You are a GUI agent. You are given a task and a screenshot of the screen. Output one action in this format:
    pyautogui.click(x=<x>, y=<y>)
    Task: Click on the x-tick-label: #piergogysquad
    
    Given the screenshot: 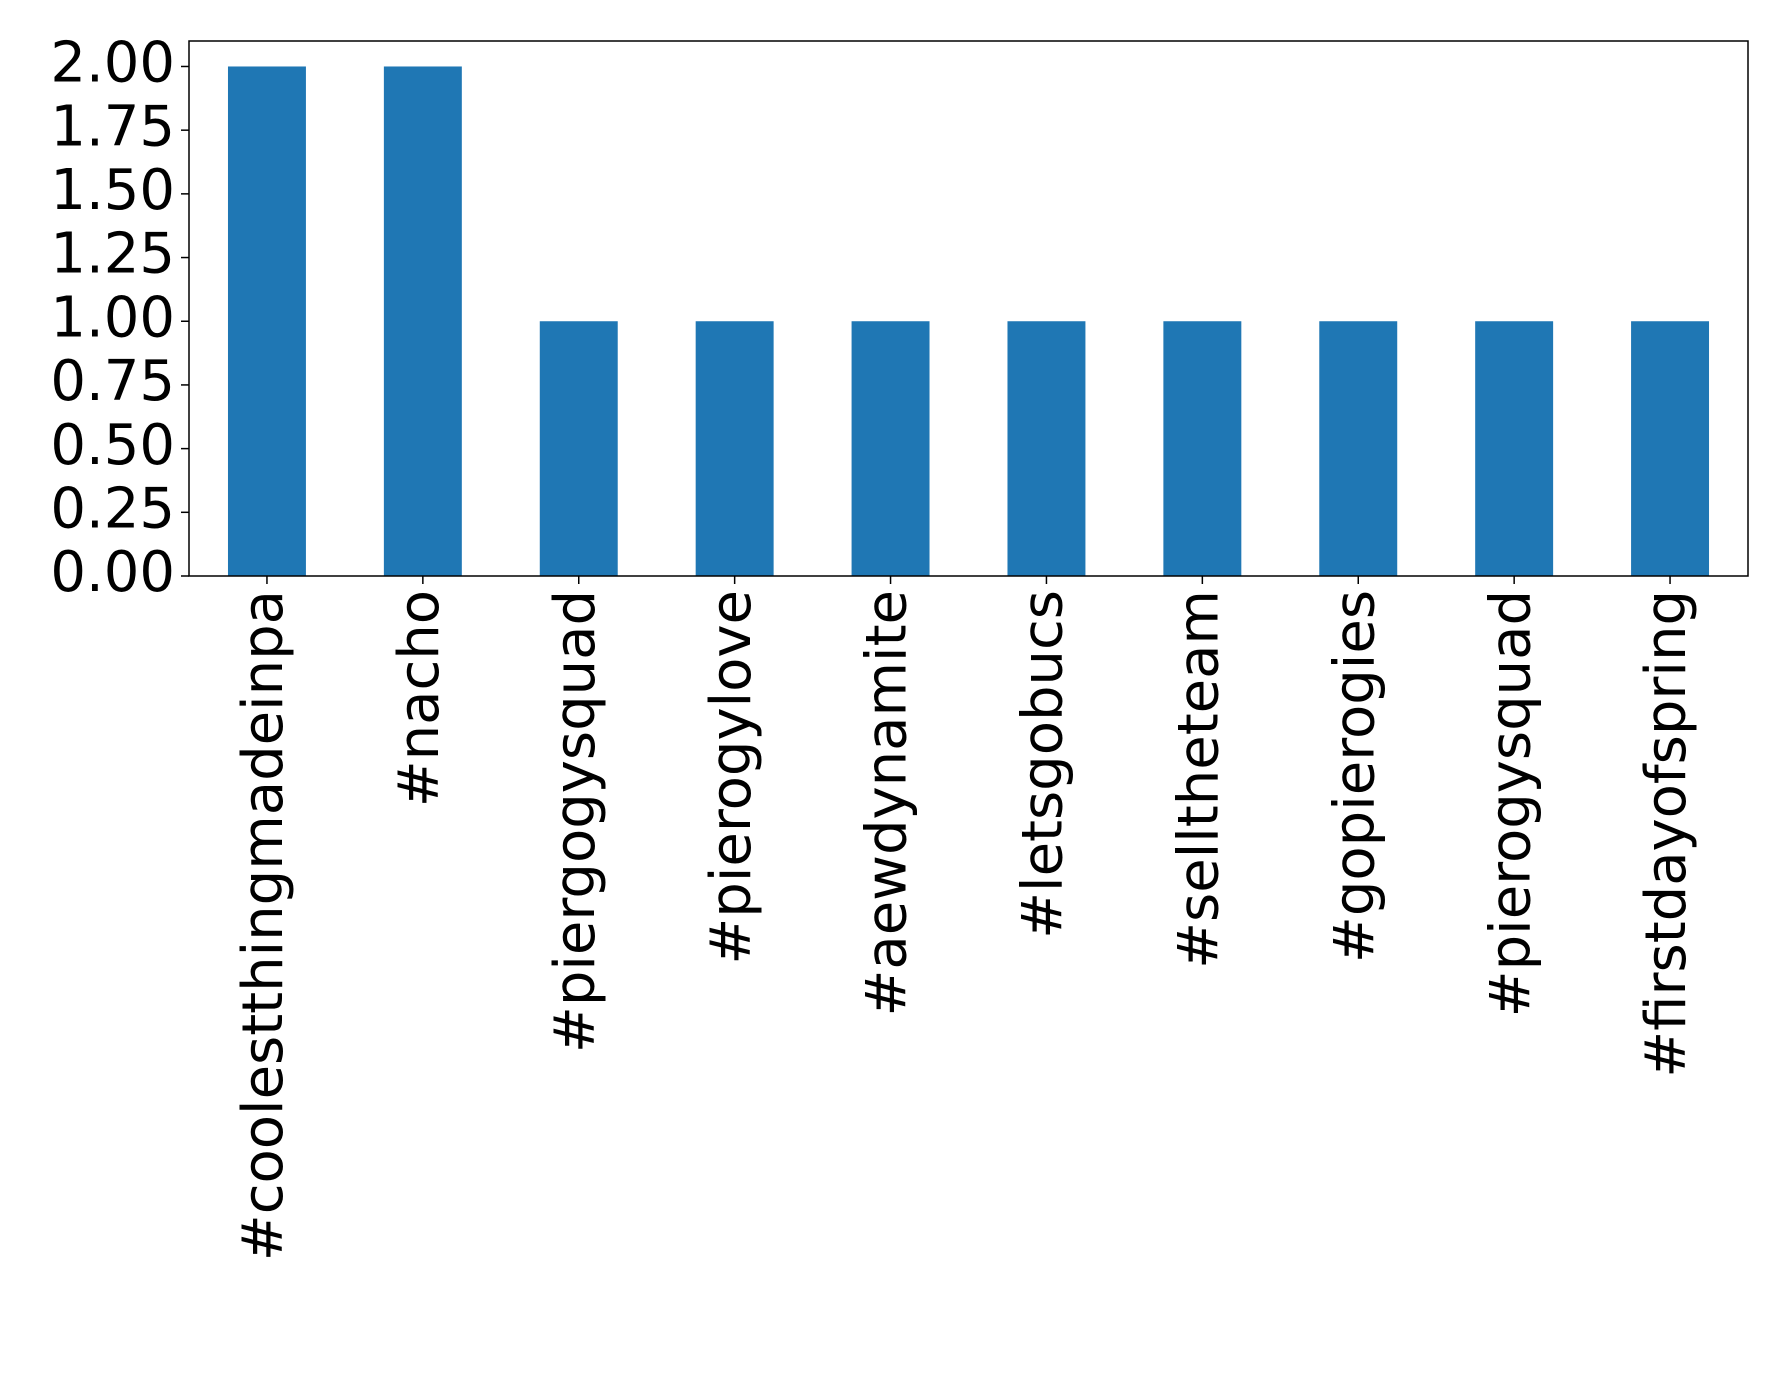 What is the action you would take?
    pyautogui.click(x=575, y=821)
    